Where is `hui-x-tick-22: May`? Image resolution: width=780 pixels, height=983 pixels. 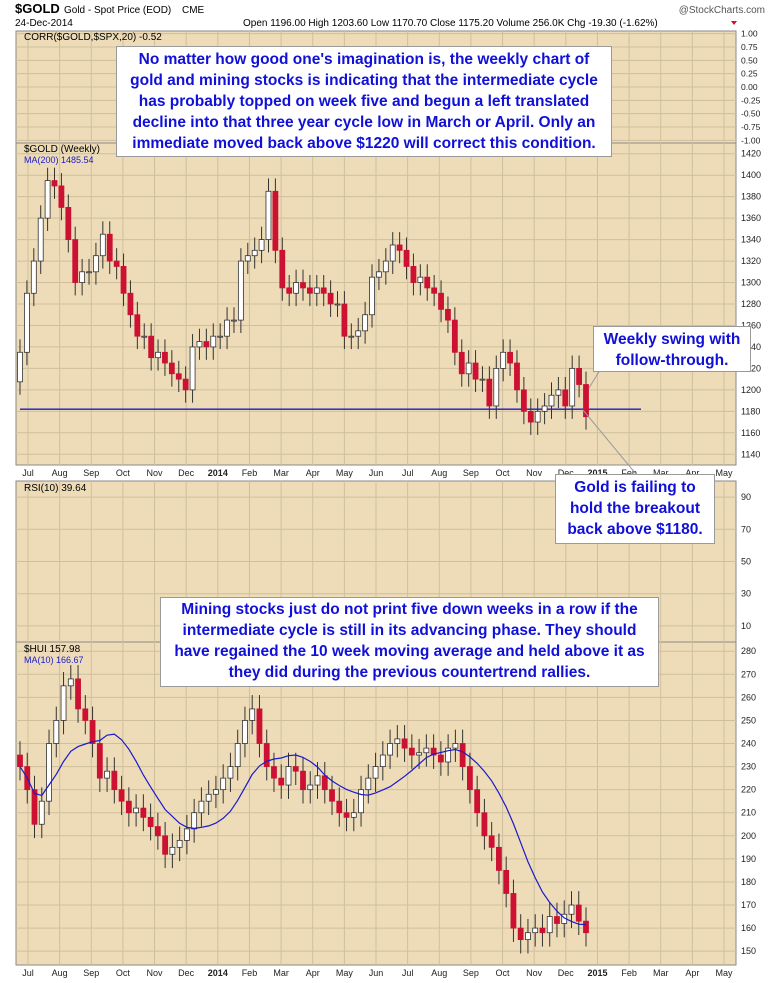 hui-x-tick-22: May is located at coordinates (724, 973).